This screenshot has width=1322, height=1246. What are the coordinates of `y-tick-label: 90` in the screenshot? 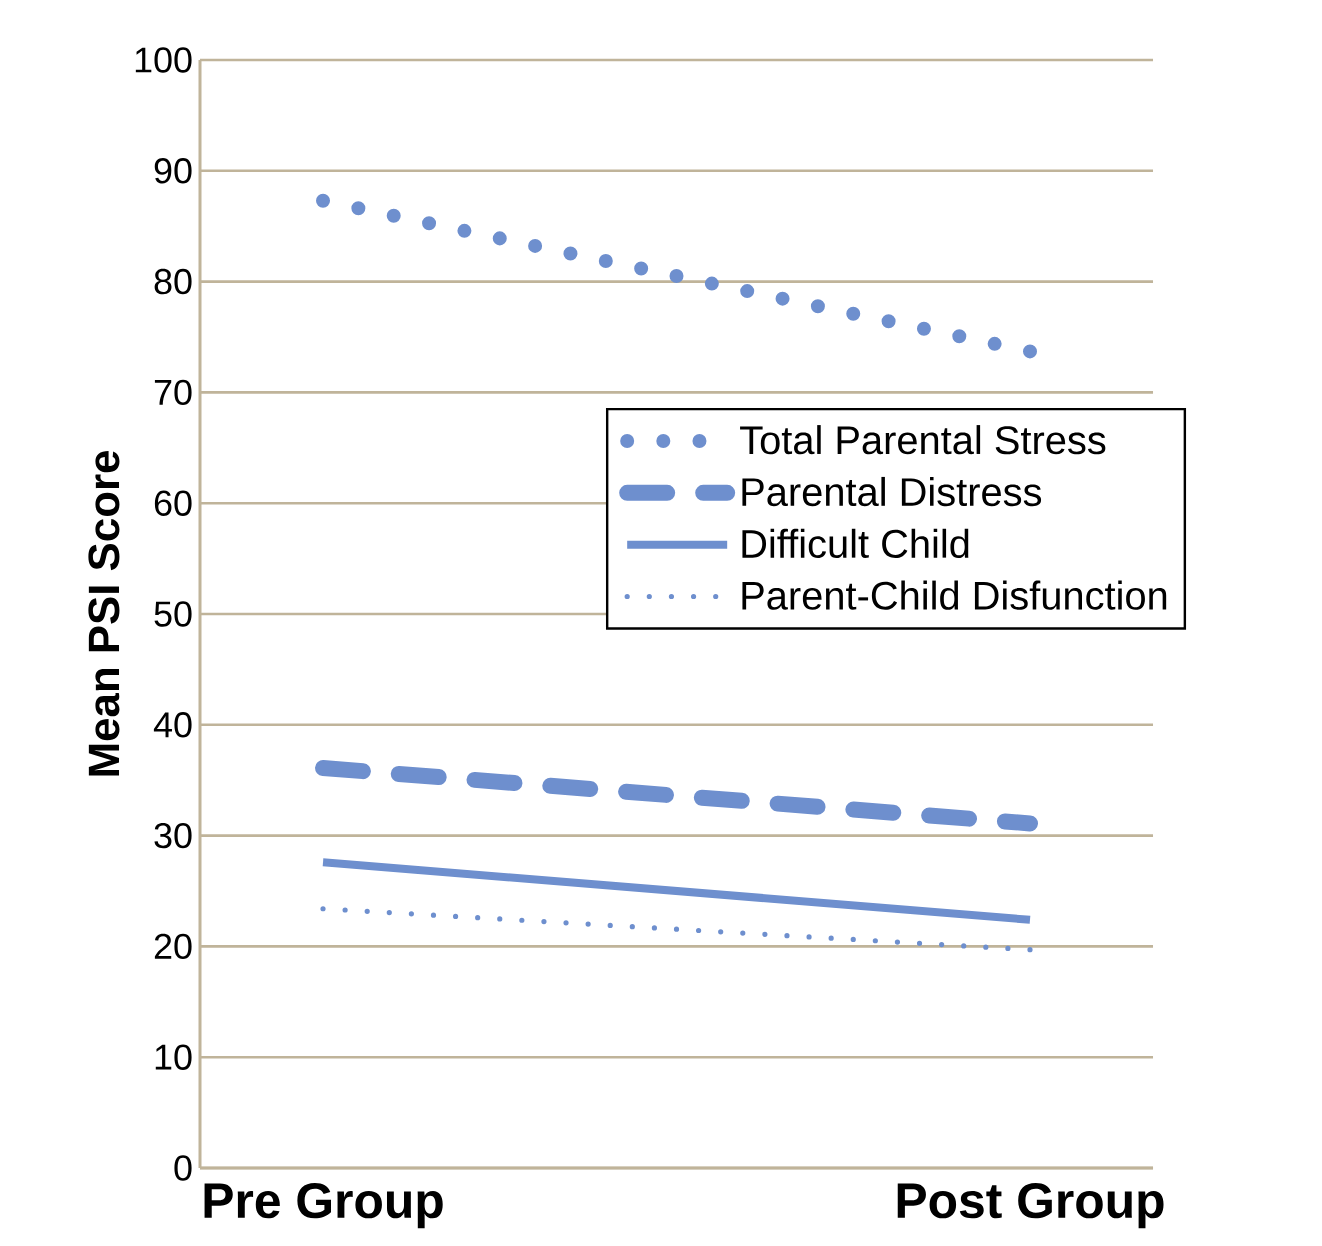 It's located at (173, 171).